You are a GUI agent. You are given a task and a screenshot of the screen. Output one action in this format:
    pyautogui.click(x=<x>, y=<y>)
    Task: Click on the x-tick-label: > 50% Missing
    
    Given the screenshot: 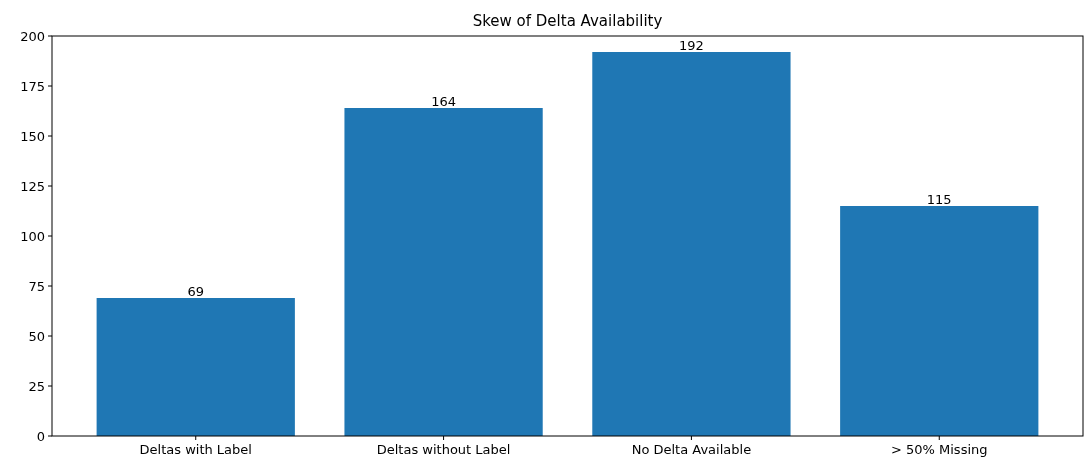 What is the action you would take?
    pyautogui.click(x=939, y=449)
    